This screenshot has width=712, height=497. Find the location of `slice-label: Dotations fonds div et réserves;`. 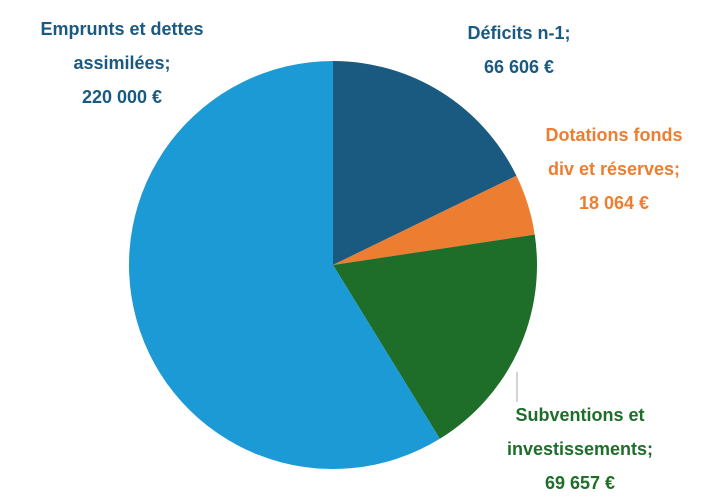

slice-label: Dotations fonds div et réserves; is located at coordinates (614, 152).